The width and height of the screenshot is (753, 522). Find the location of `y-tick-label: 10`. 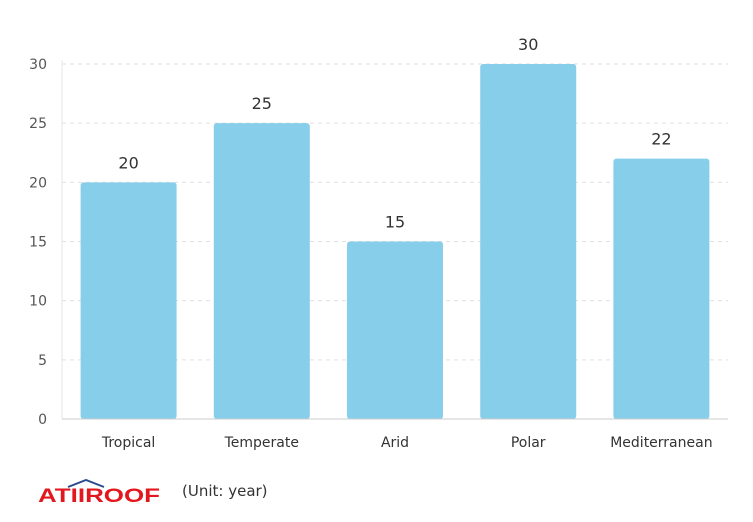

y-tick-label: 10 is located at coordinates (38, 302).